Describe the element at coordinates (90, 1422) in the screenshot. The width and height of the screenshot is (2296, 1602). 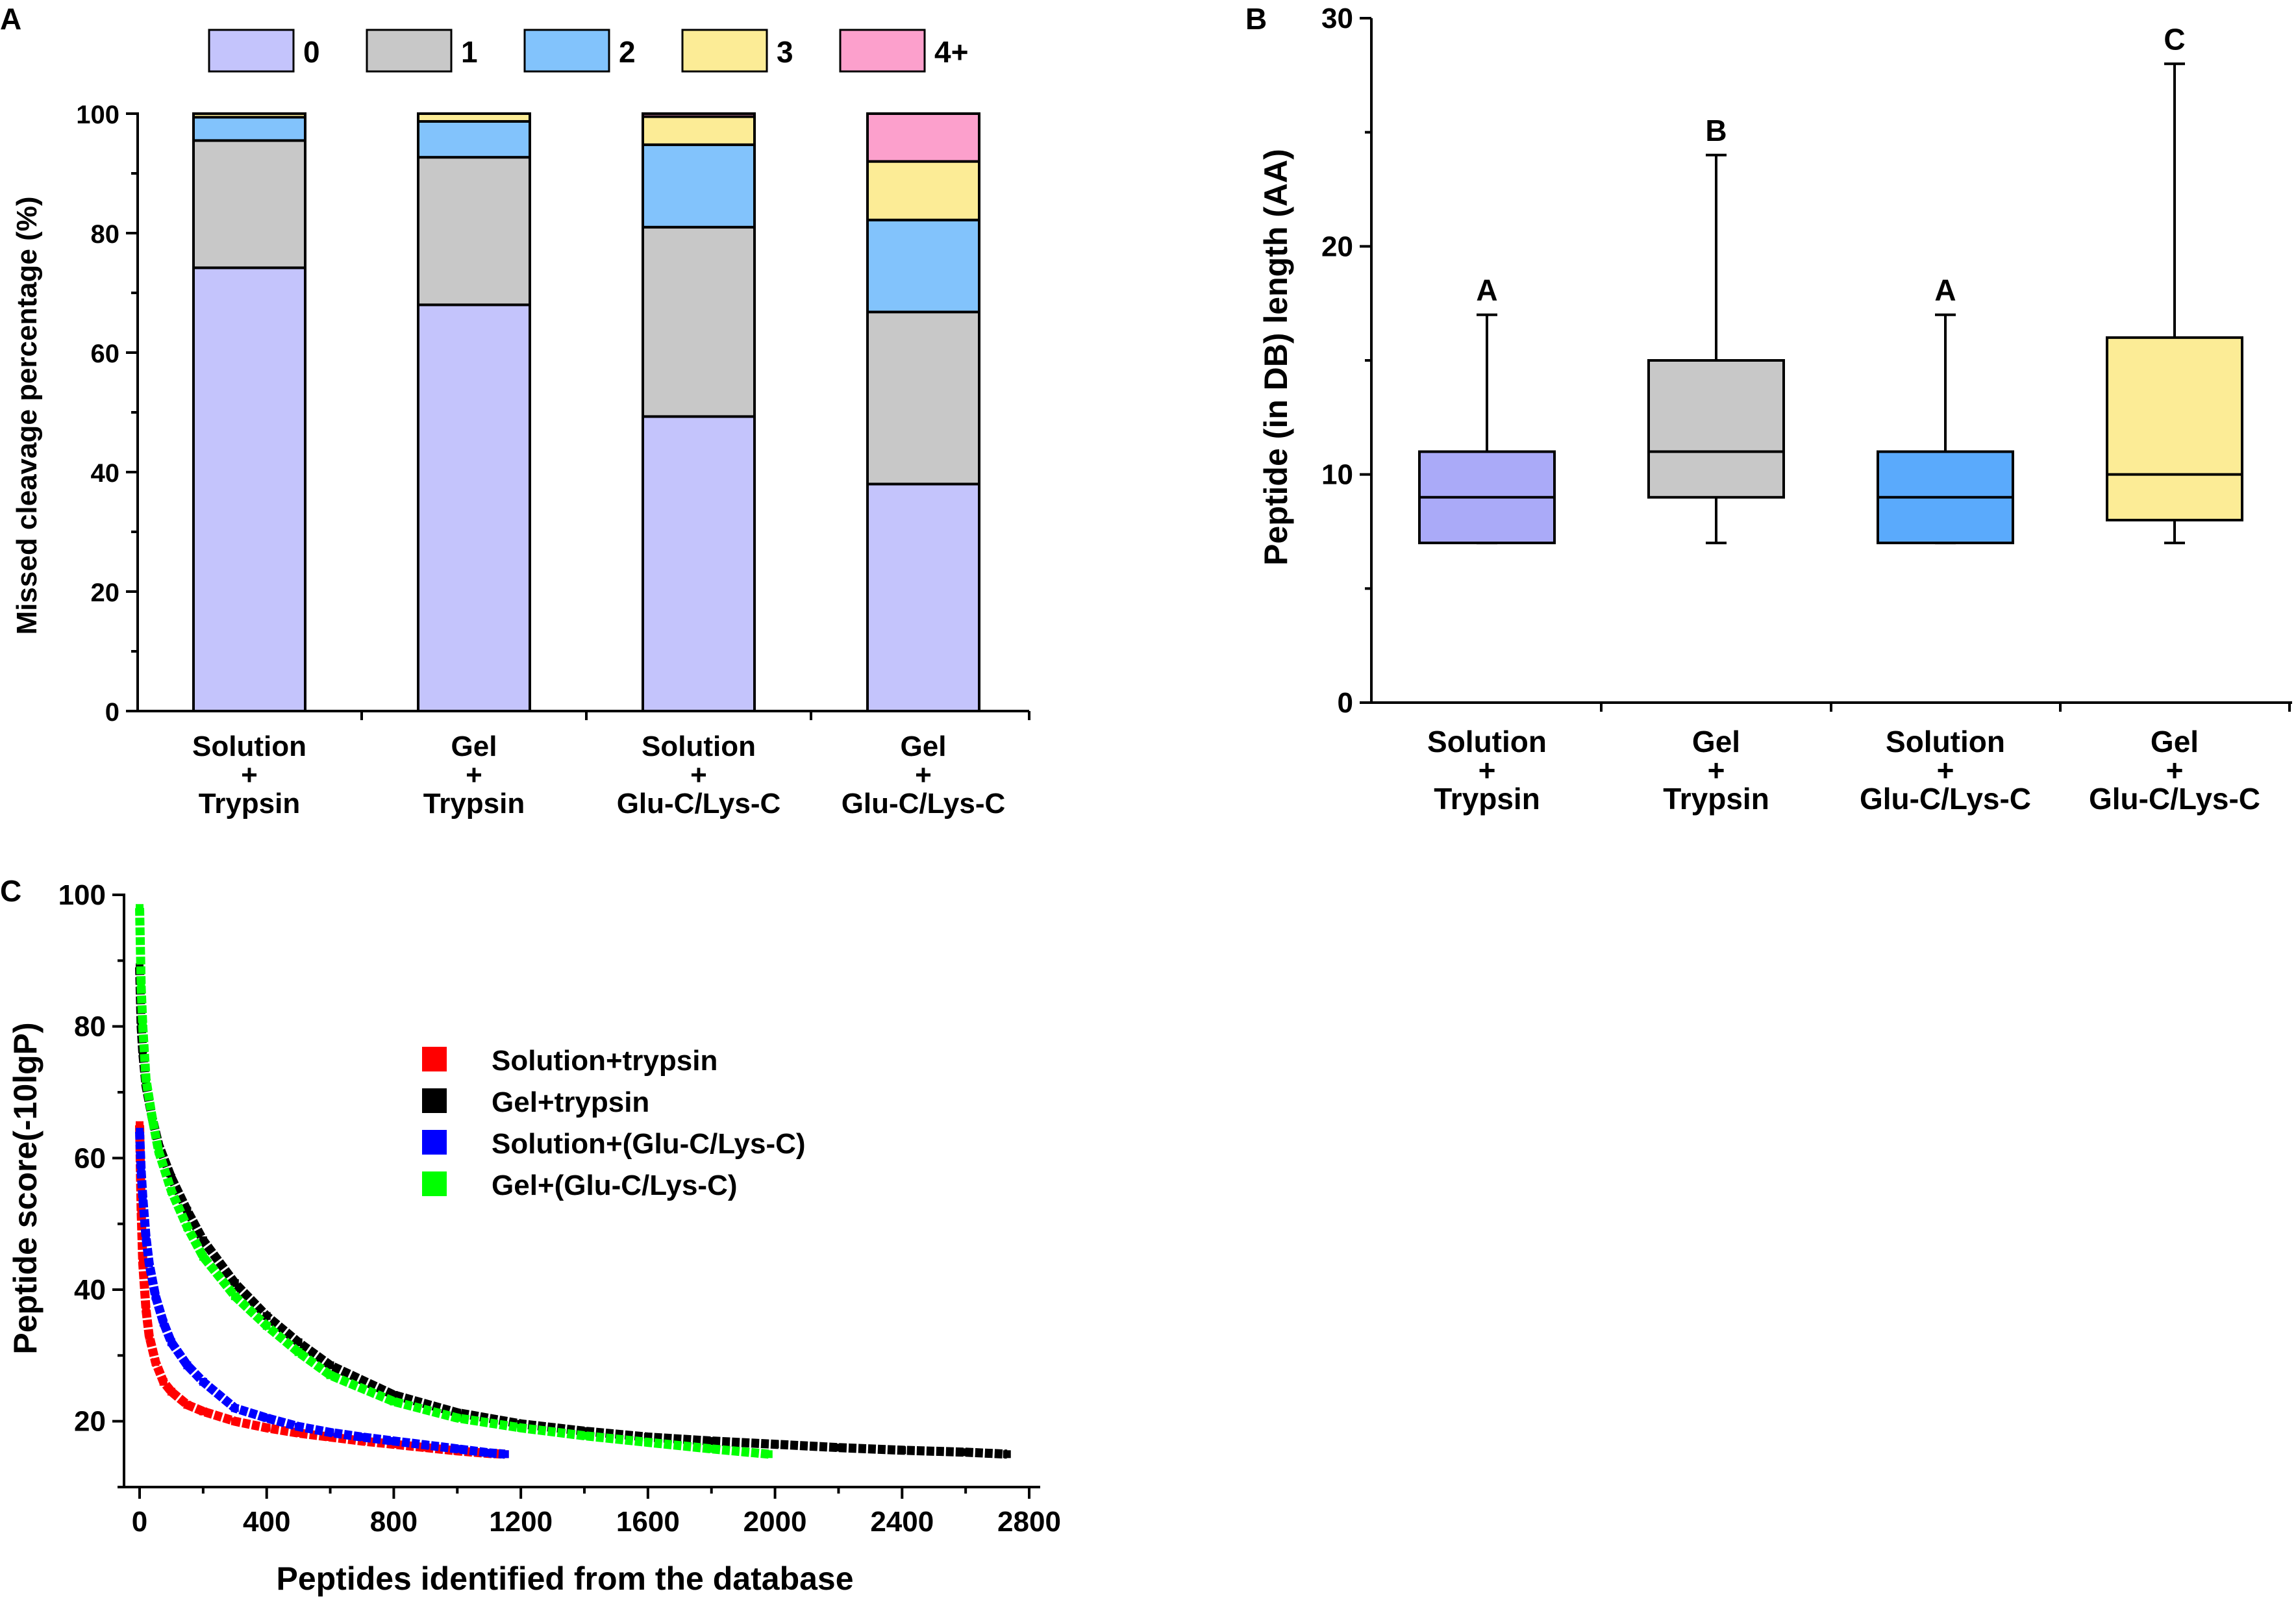
I see `panel-c-y-tick-label-20: 20` at that location.